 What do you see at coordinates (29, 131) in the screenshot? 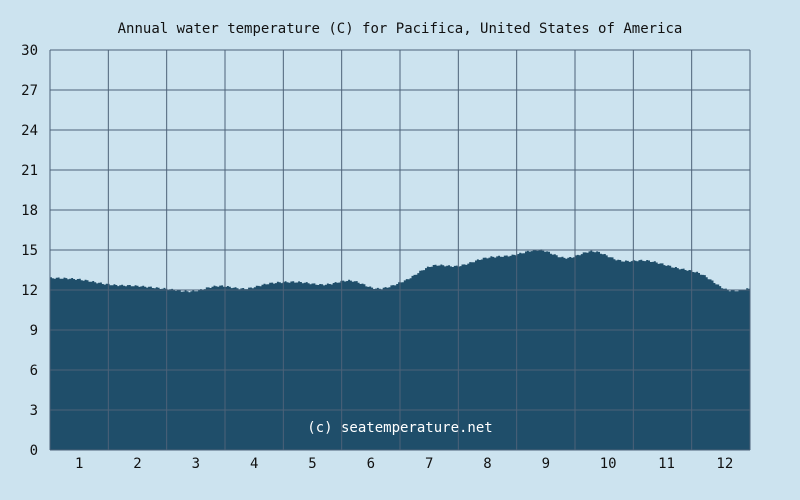
I see `y-tick-label: 24` at bounding box center [29, 131].